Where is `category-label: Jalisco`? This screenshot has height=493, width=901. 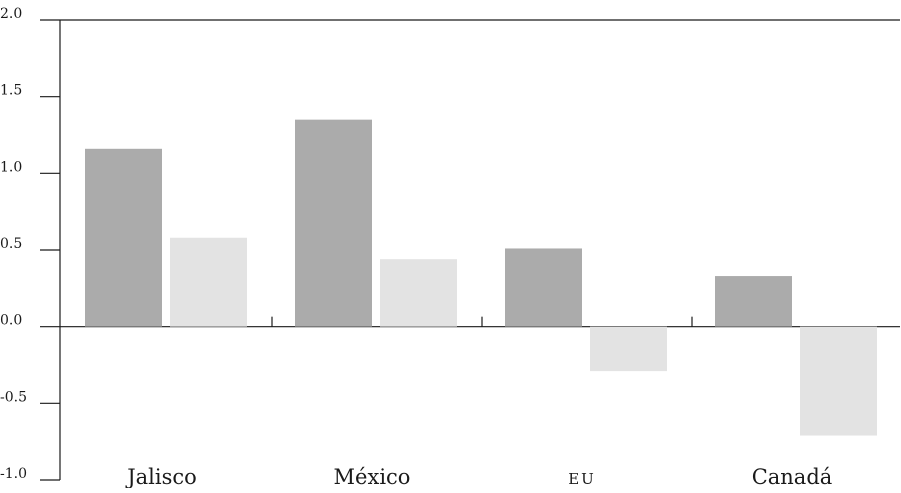 category-label: Jalisco is located at coordinates (161, 476).